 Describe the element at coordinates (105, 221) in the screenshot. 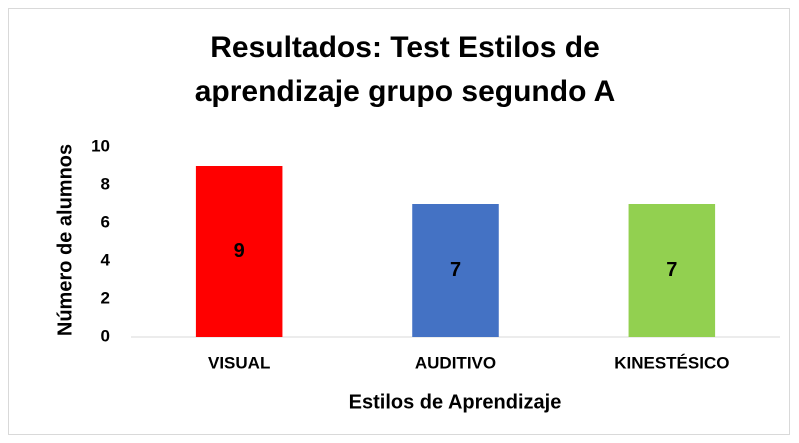

I see `y-tick-label: 6` at that location.